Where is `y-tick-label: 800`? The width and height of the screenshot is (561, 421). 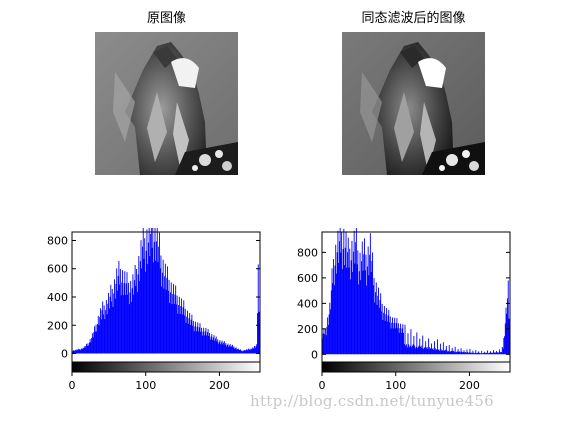
y-tick-label: 800 is located at coordinates (57, 240).